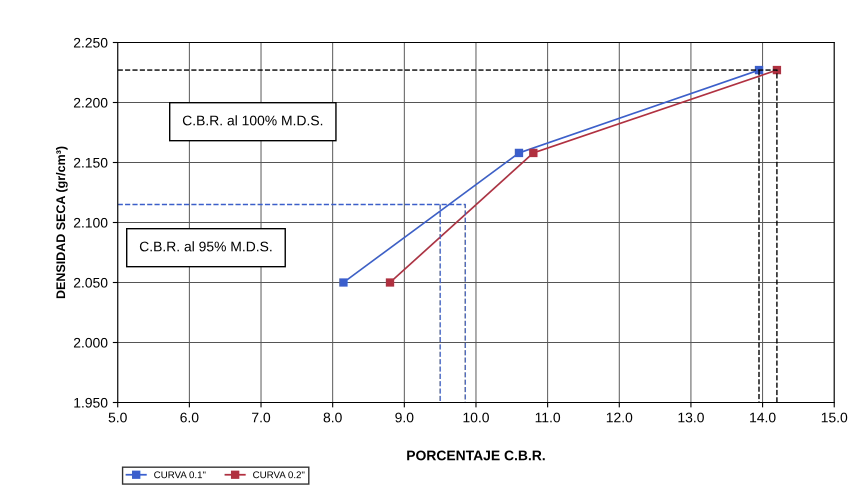 This screenshot has width=853, height=500. Describe the element at coordinates (619, 417) in the screenshot. I see `x-tick-label: 12.0` at that location.